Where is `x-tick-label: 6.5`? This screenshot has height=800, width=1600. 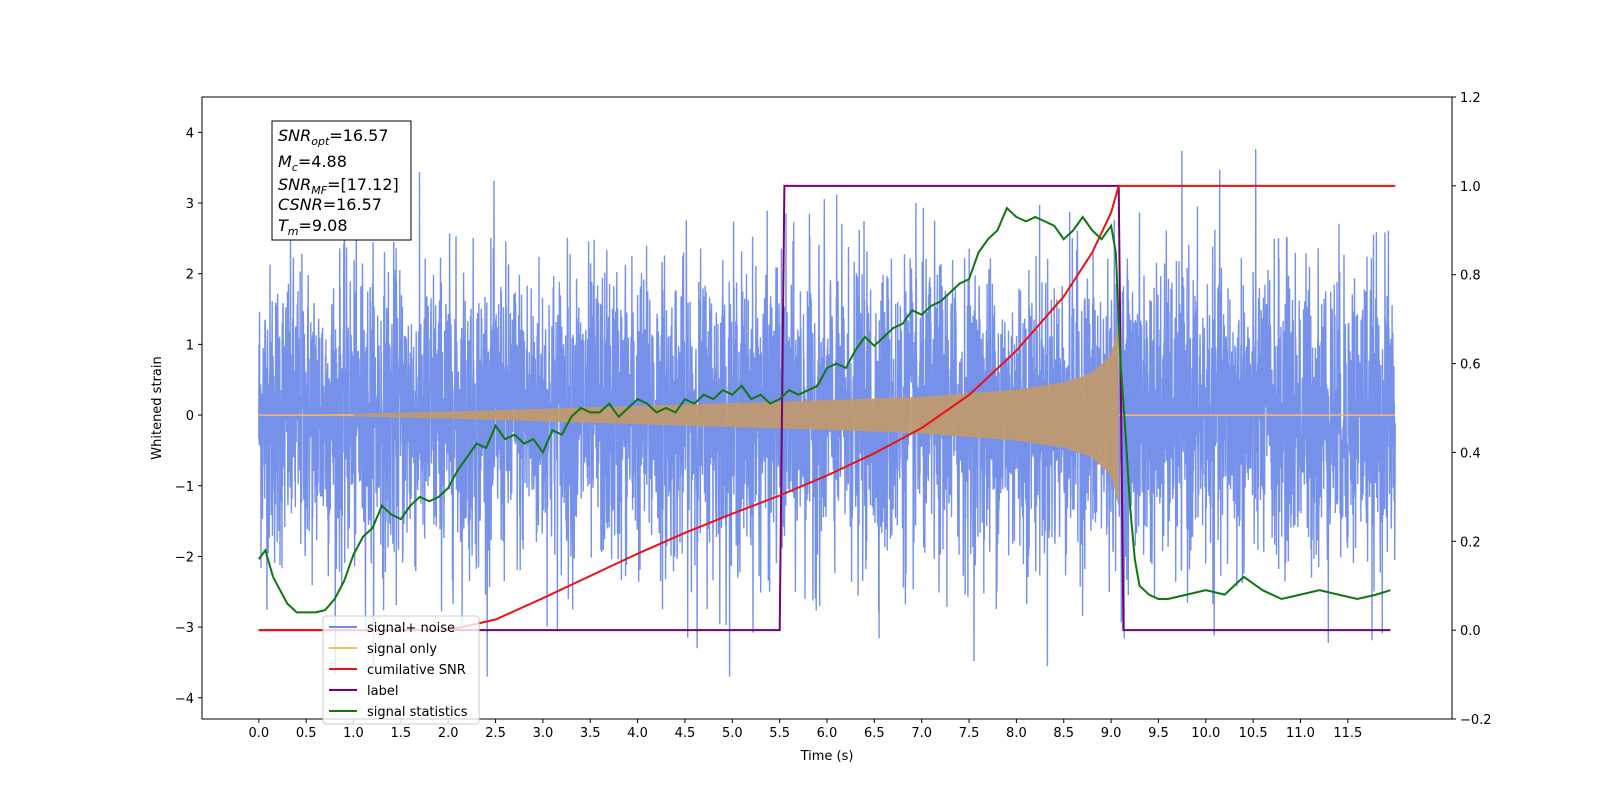 x-tick-label: 6.5 is located at coordinates (874, 733).